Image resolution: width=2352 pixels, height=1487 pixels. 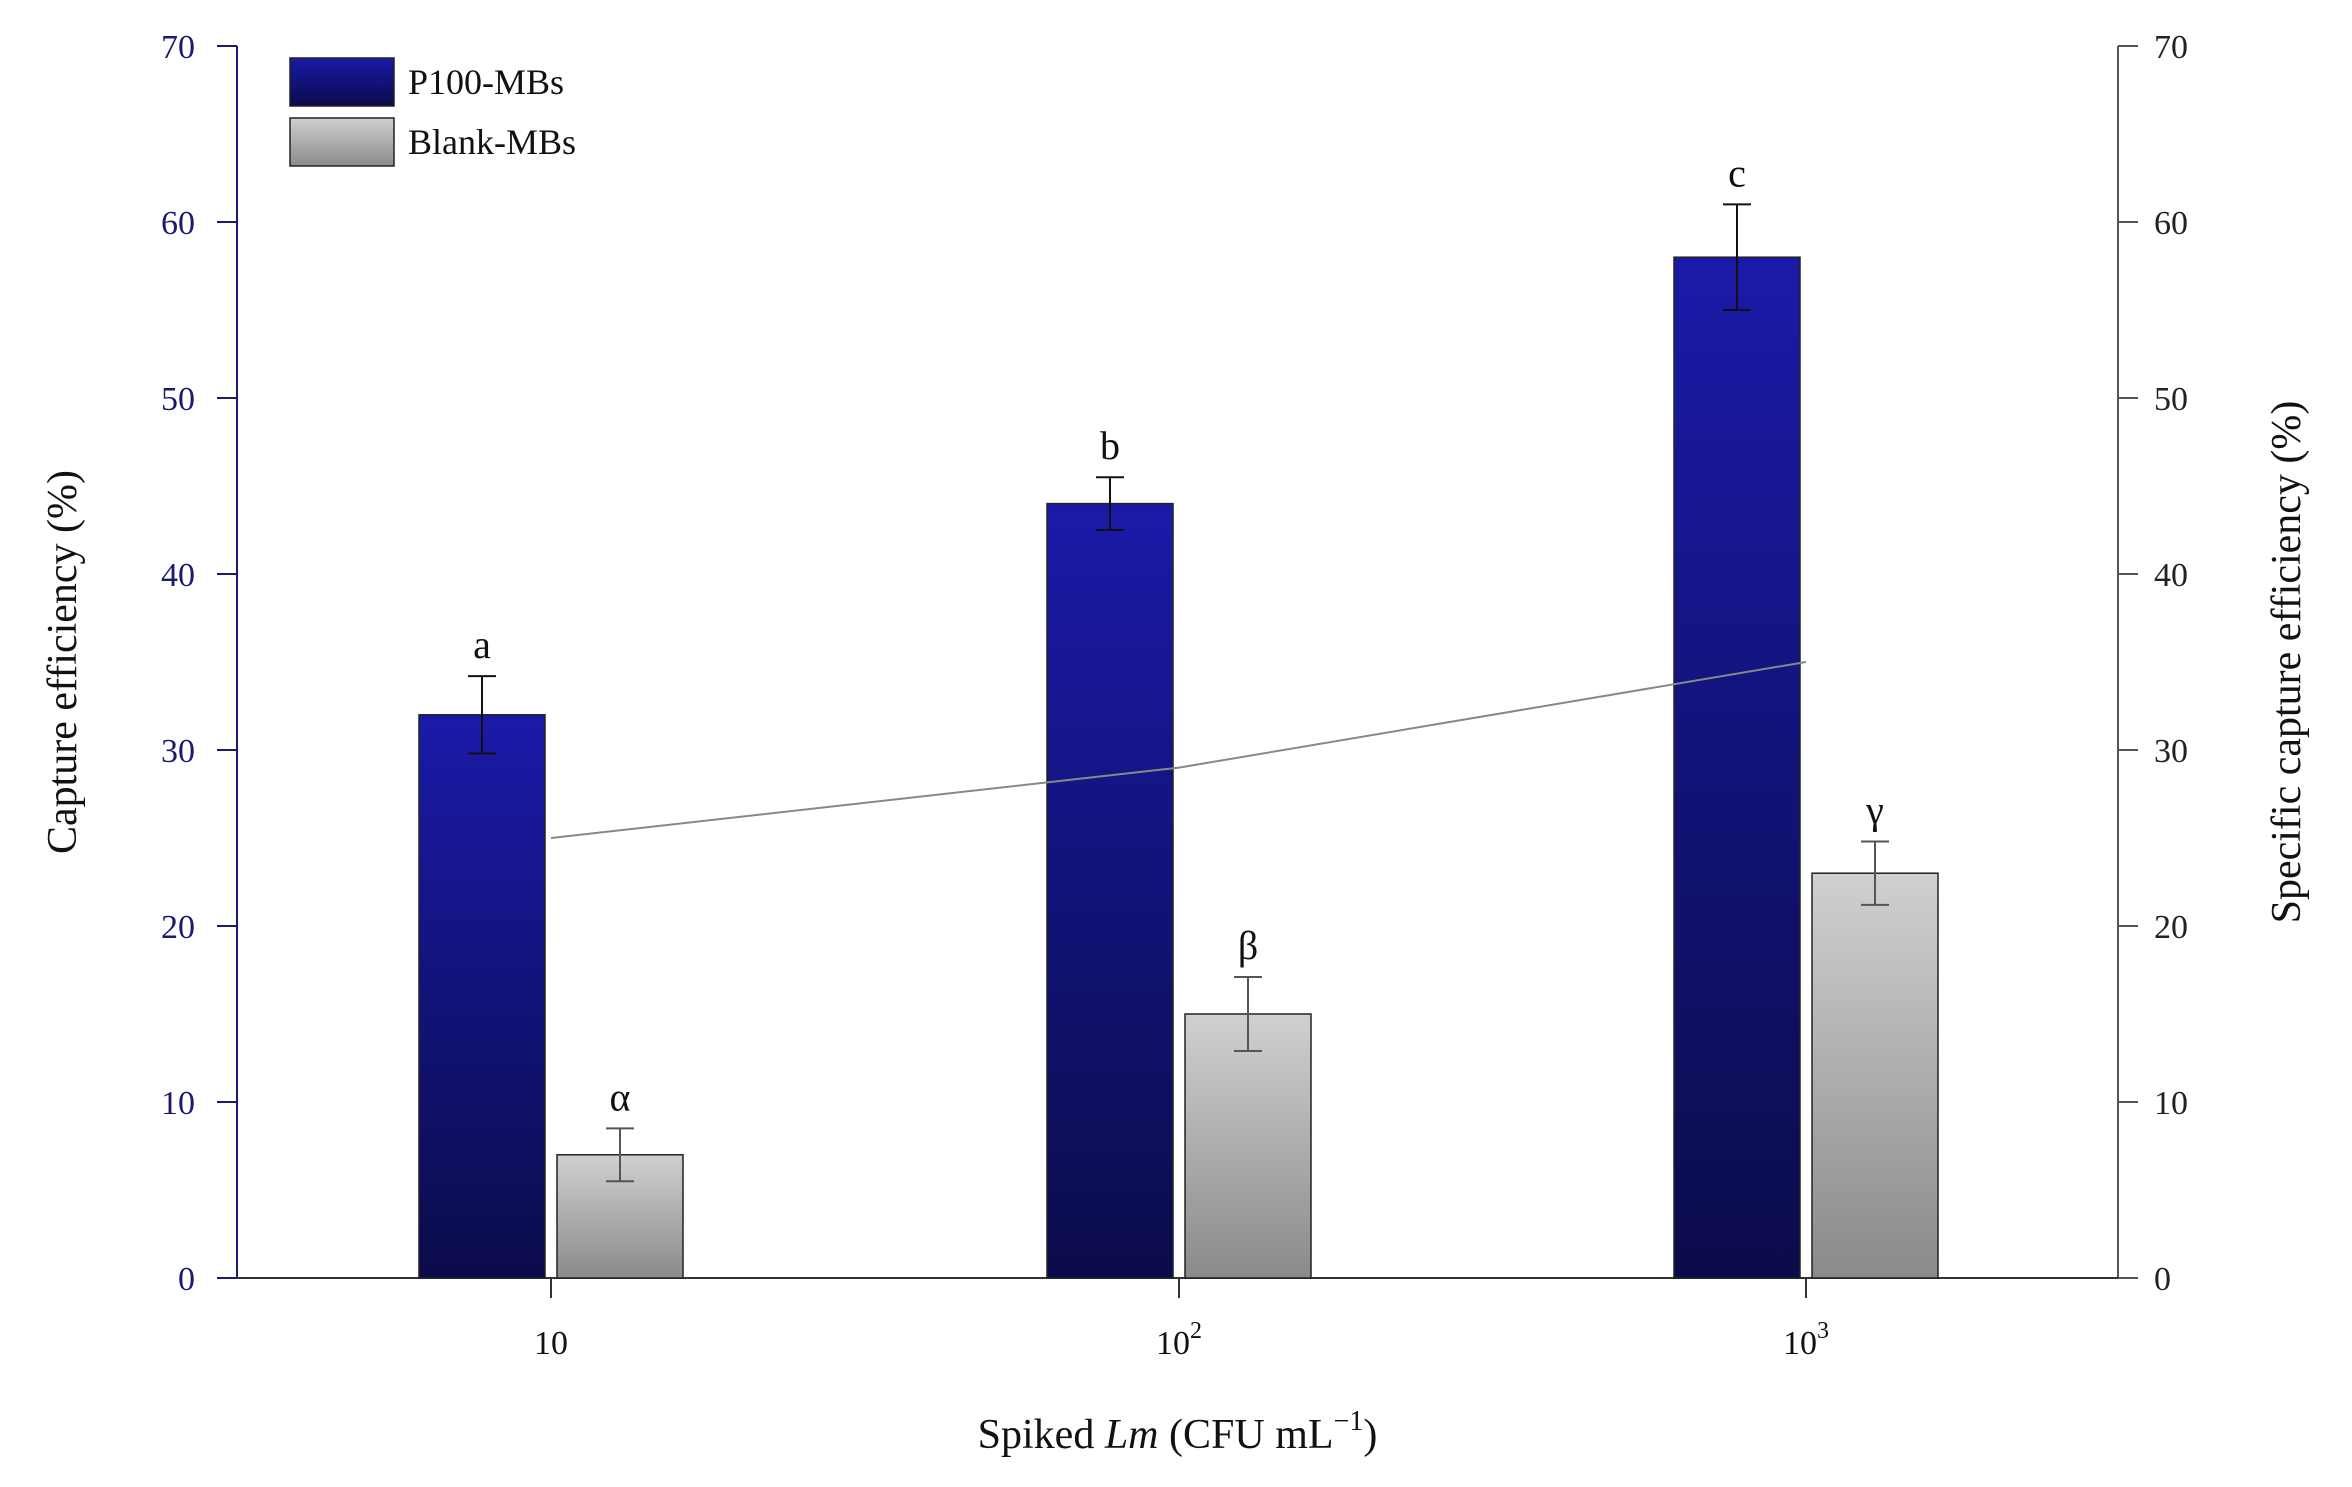 I want to click on legend-swatch-p100, so click(x=342, y=82).